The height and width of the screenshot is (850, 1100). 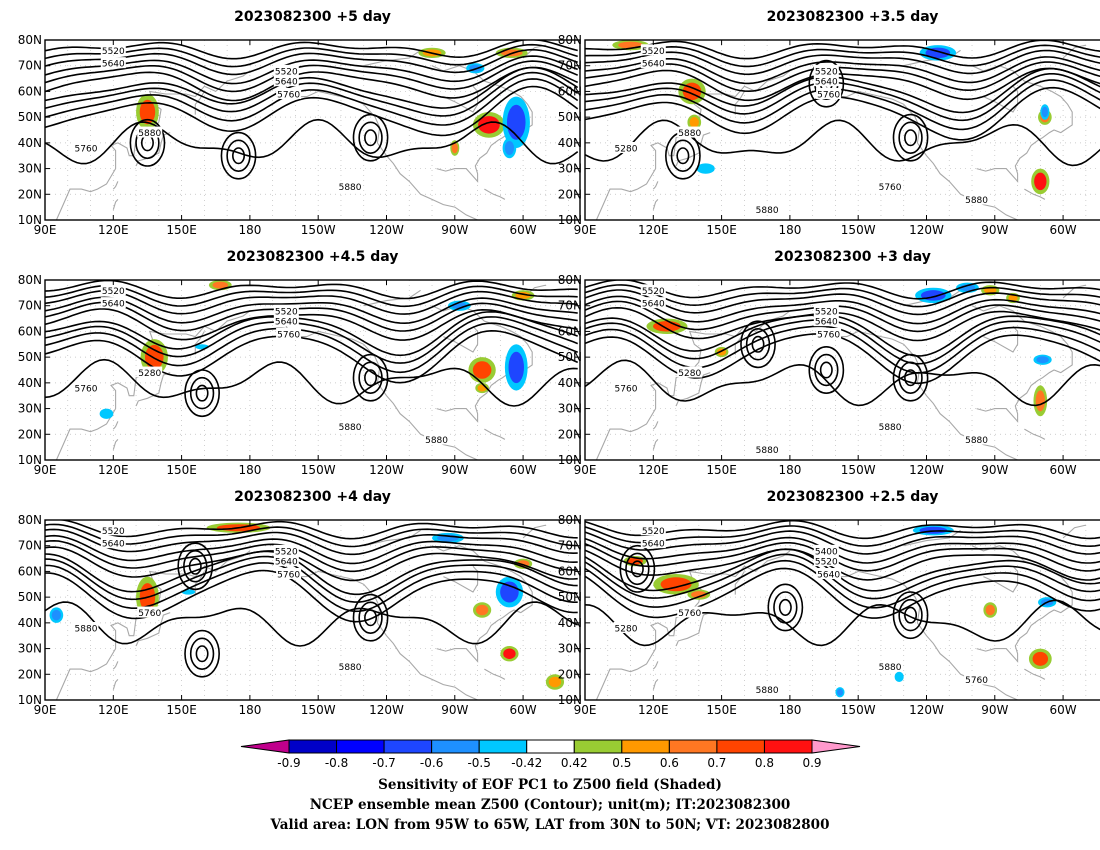 I want to click on colorbar-swatch, so click(x=455, y=746).